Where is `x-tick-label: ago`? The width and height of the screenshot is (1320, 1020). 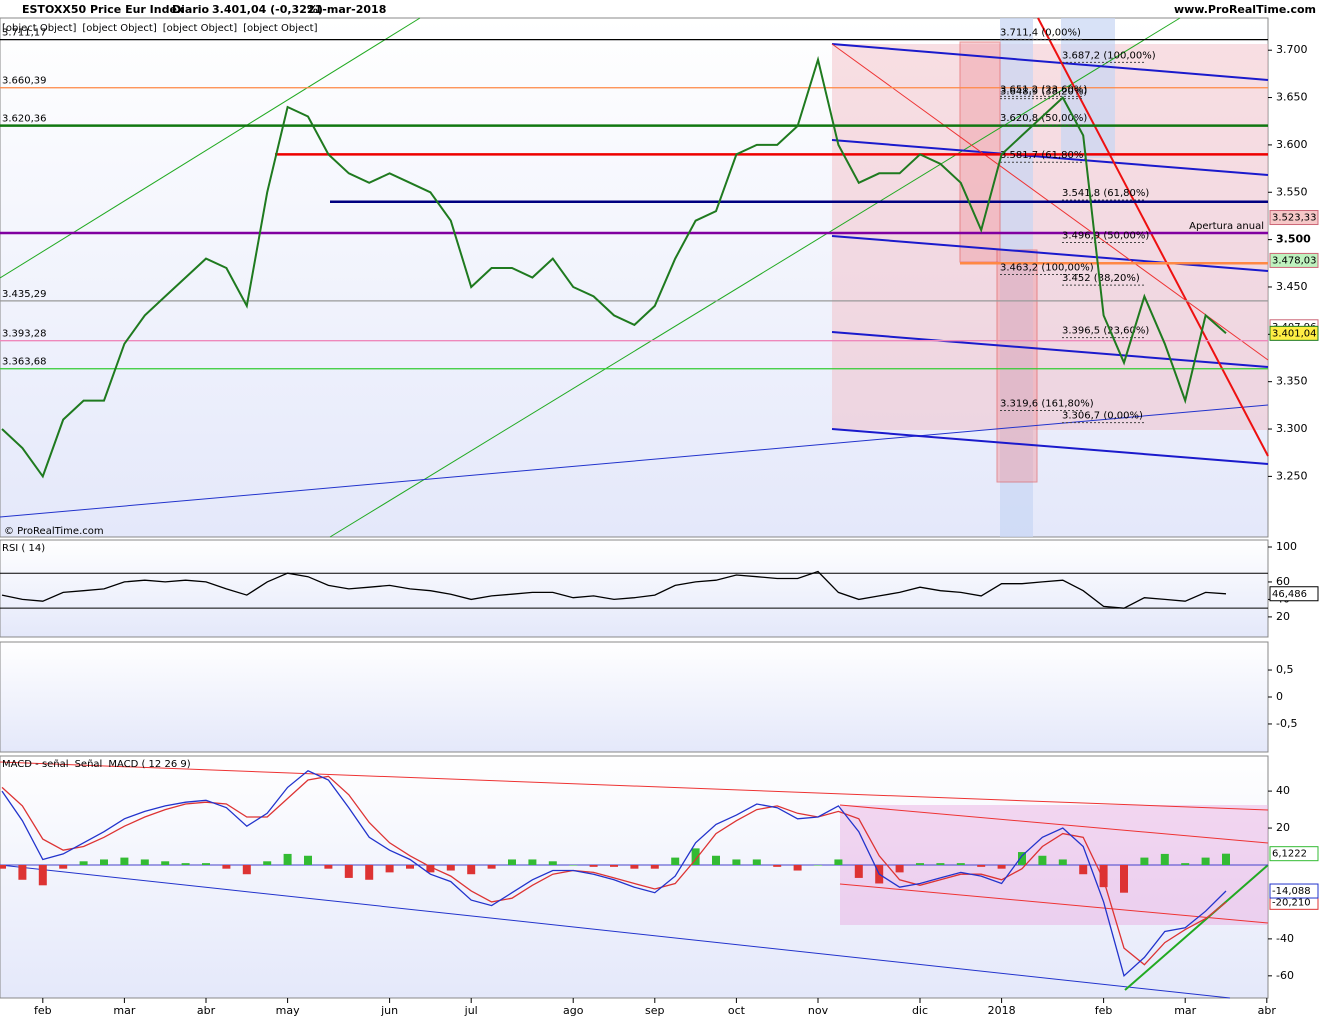
x-tick-label: ago is located at coordinates (573, 1010).